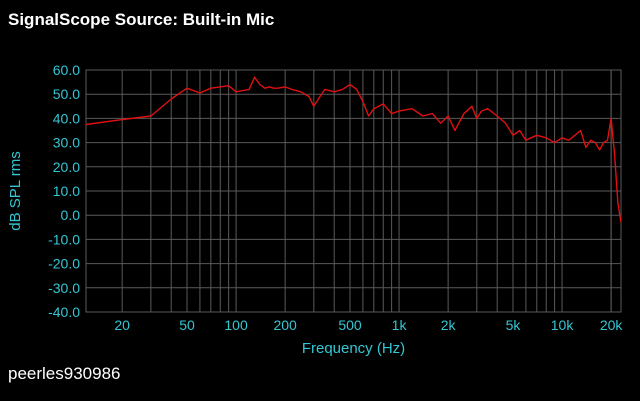 The height and width of the screenshot is (401, 640). I want to click on y-tick-label: 50.0, so click(66, 94).